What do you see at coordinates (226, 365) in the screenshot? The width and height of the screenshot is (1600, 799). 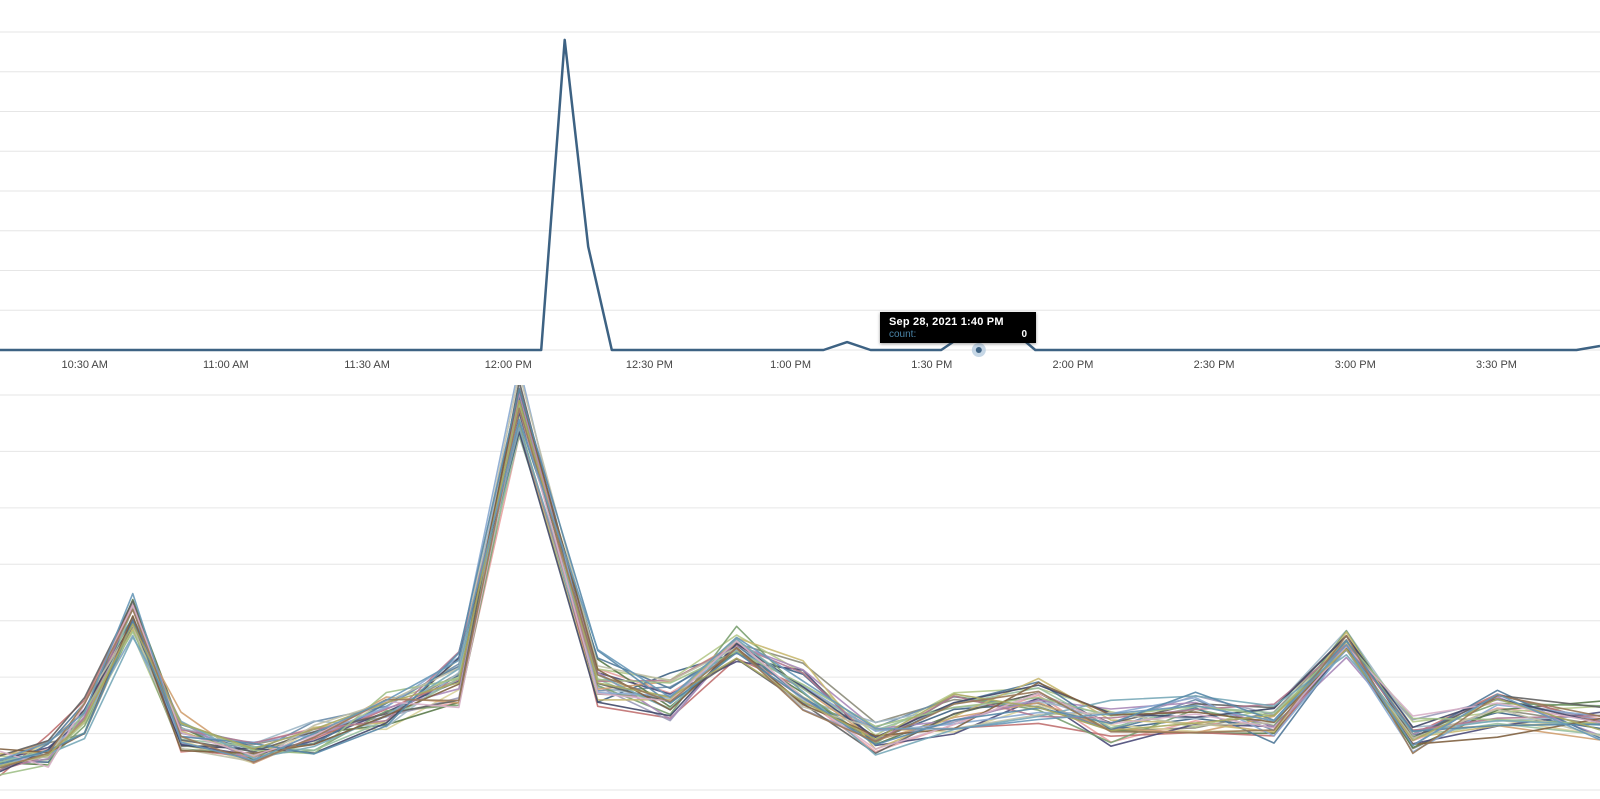 I see `top-x-tick-label: 11:00 AM` at bounding box center [226, 365].